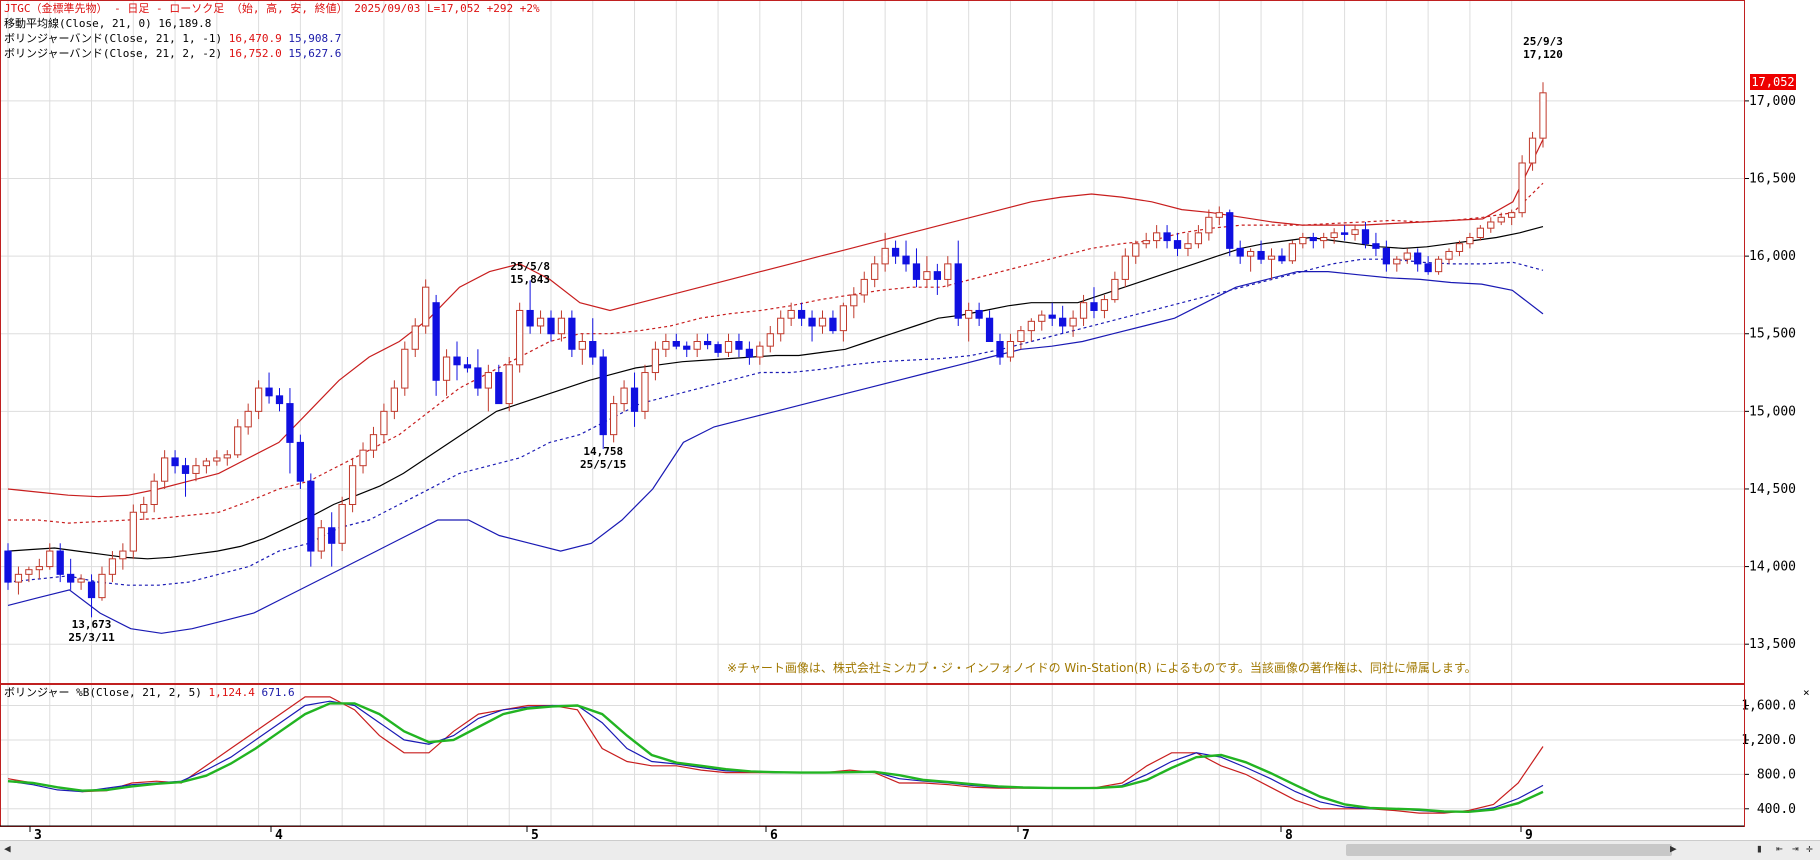 The height and width of the screenshot is (862, 1820). I want to click on zoom-in-icon: ⇥, so click(1795, 848).